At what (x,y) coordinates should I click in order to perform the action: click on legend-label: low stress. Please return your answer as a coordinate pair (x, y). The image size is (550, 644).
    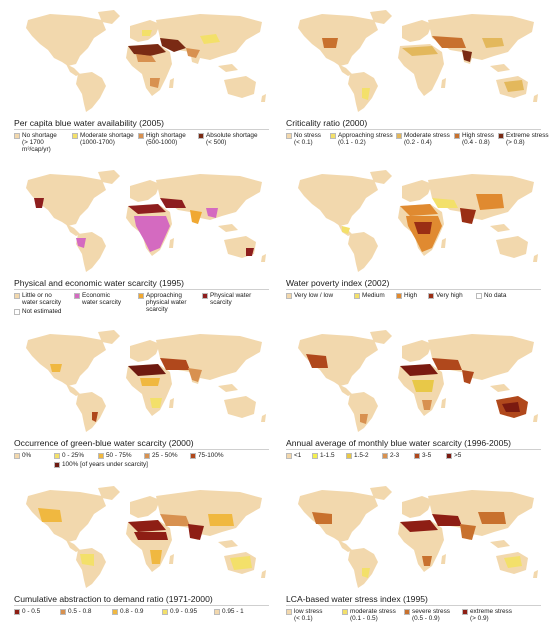
    Looking at the image, I should click on (308, 611).